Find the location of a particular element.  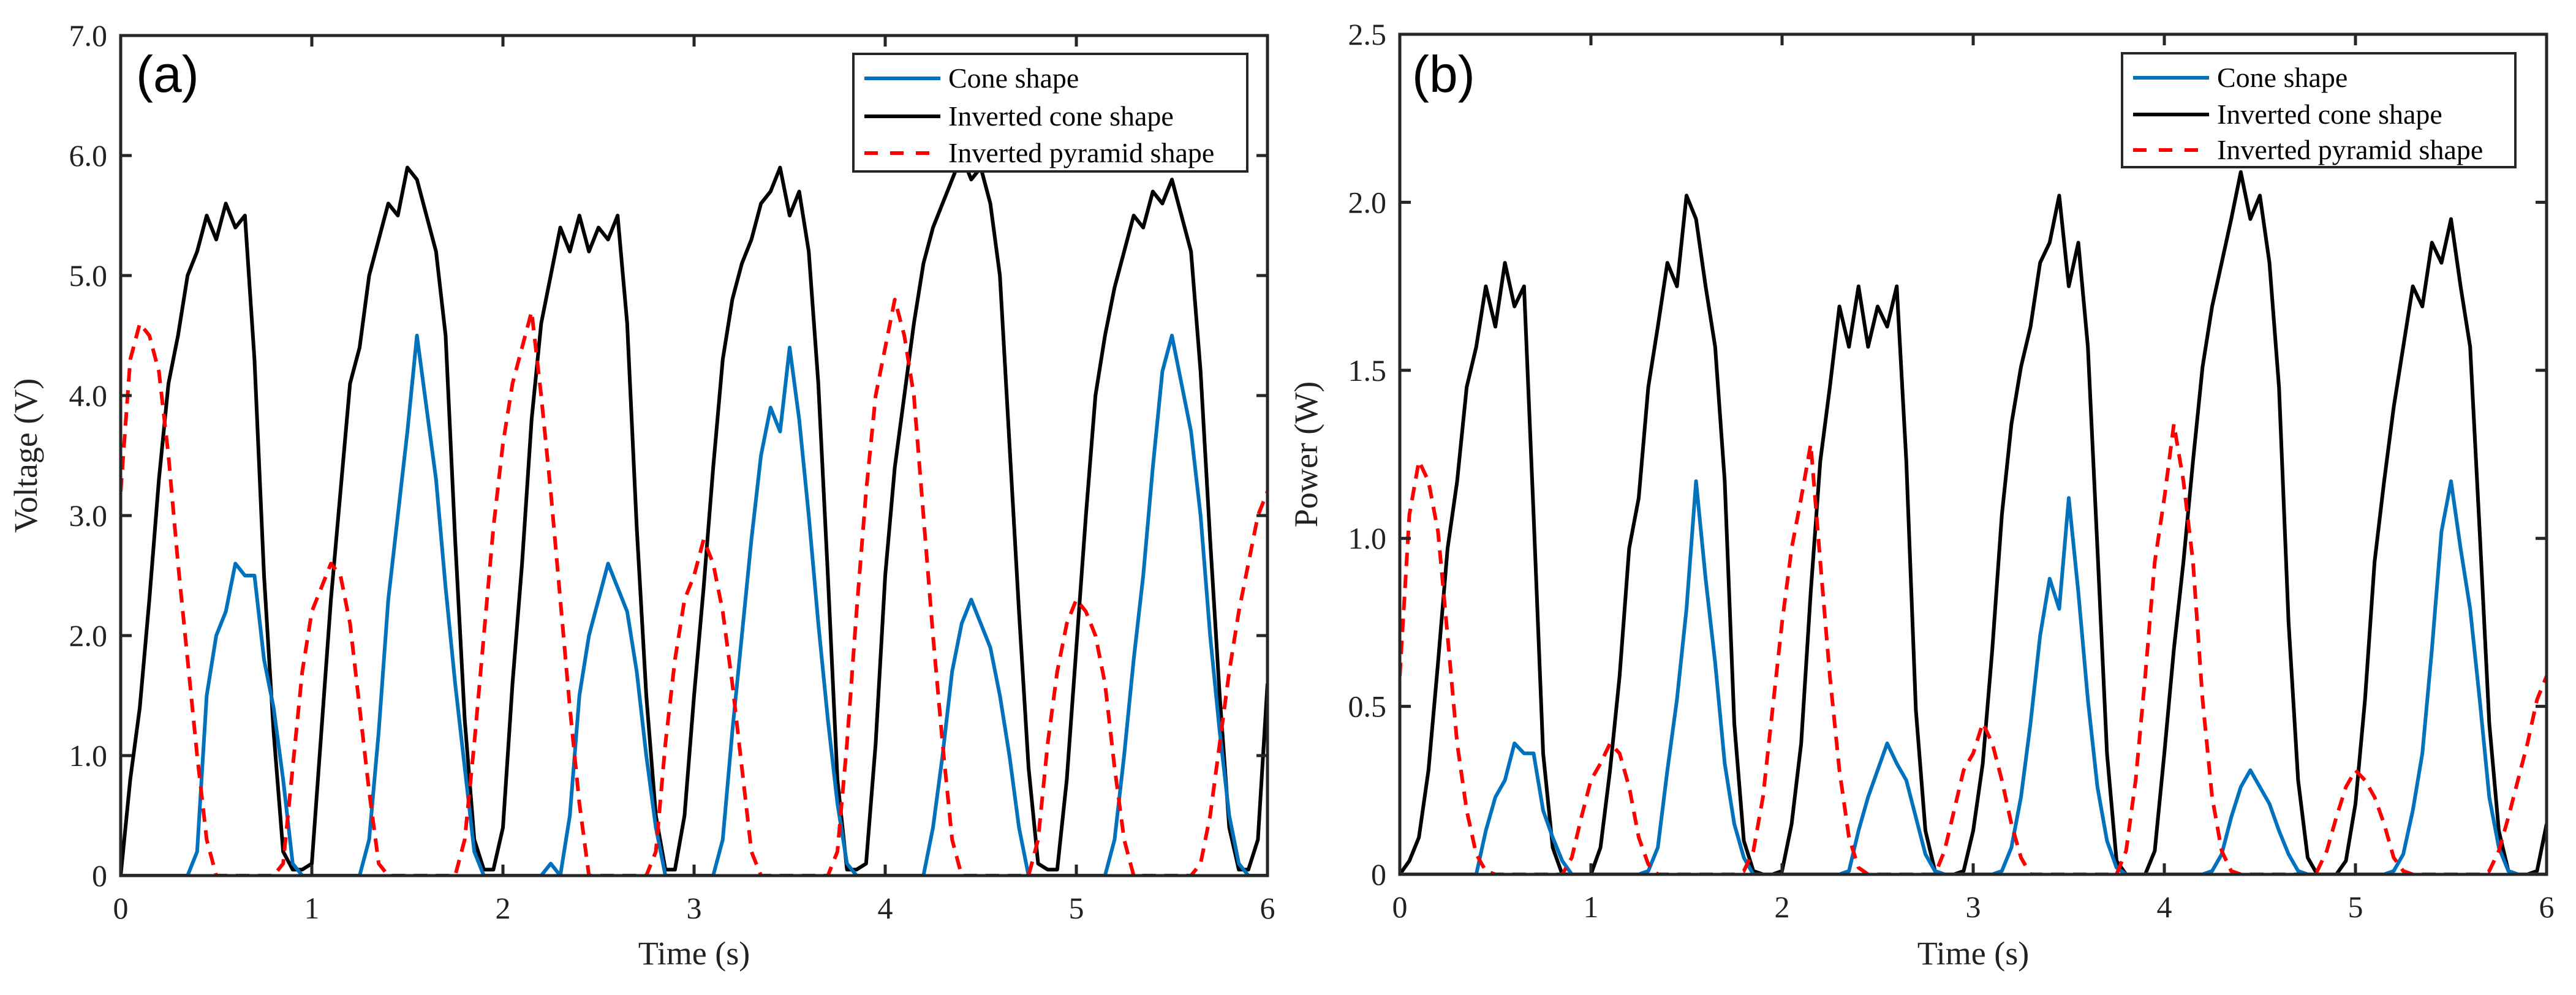

y-tick-label: 7.0 is located at coordinates (88, 35).